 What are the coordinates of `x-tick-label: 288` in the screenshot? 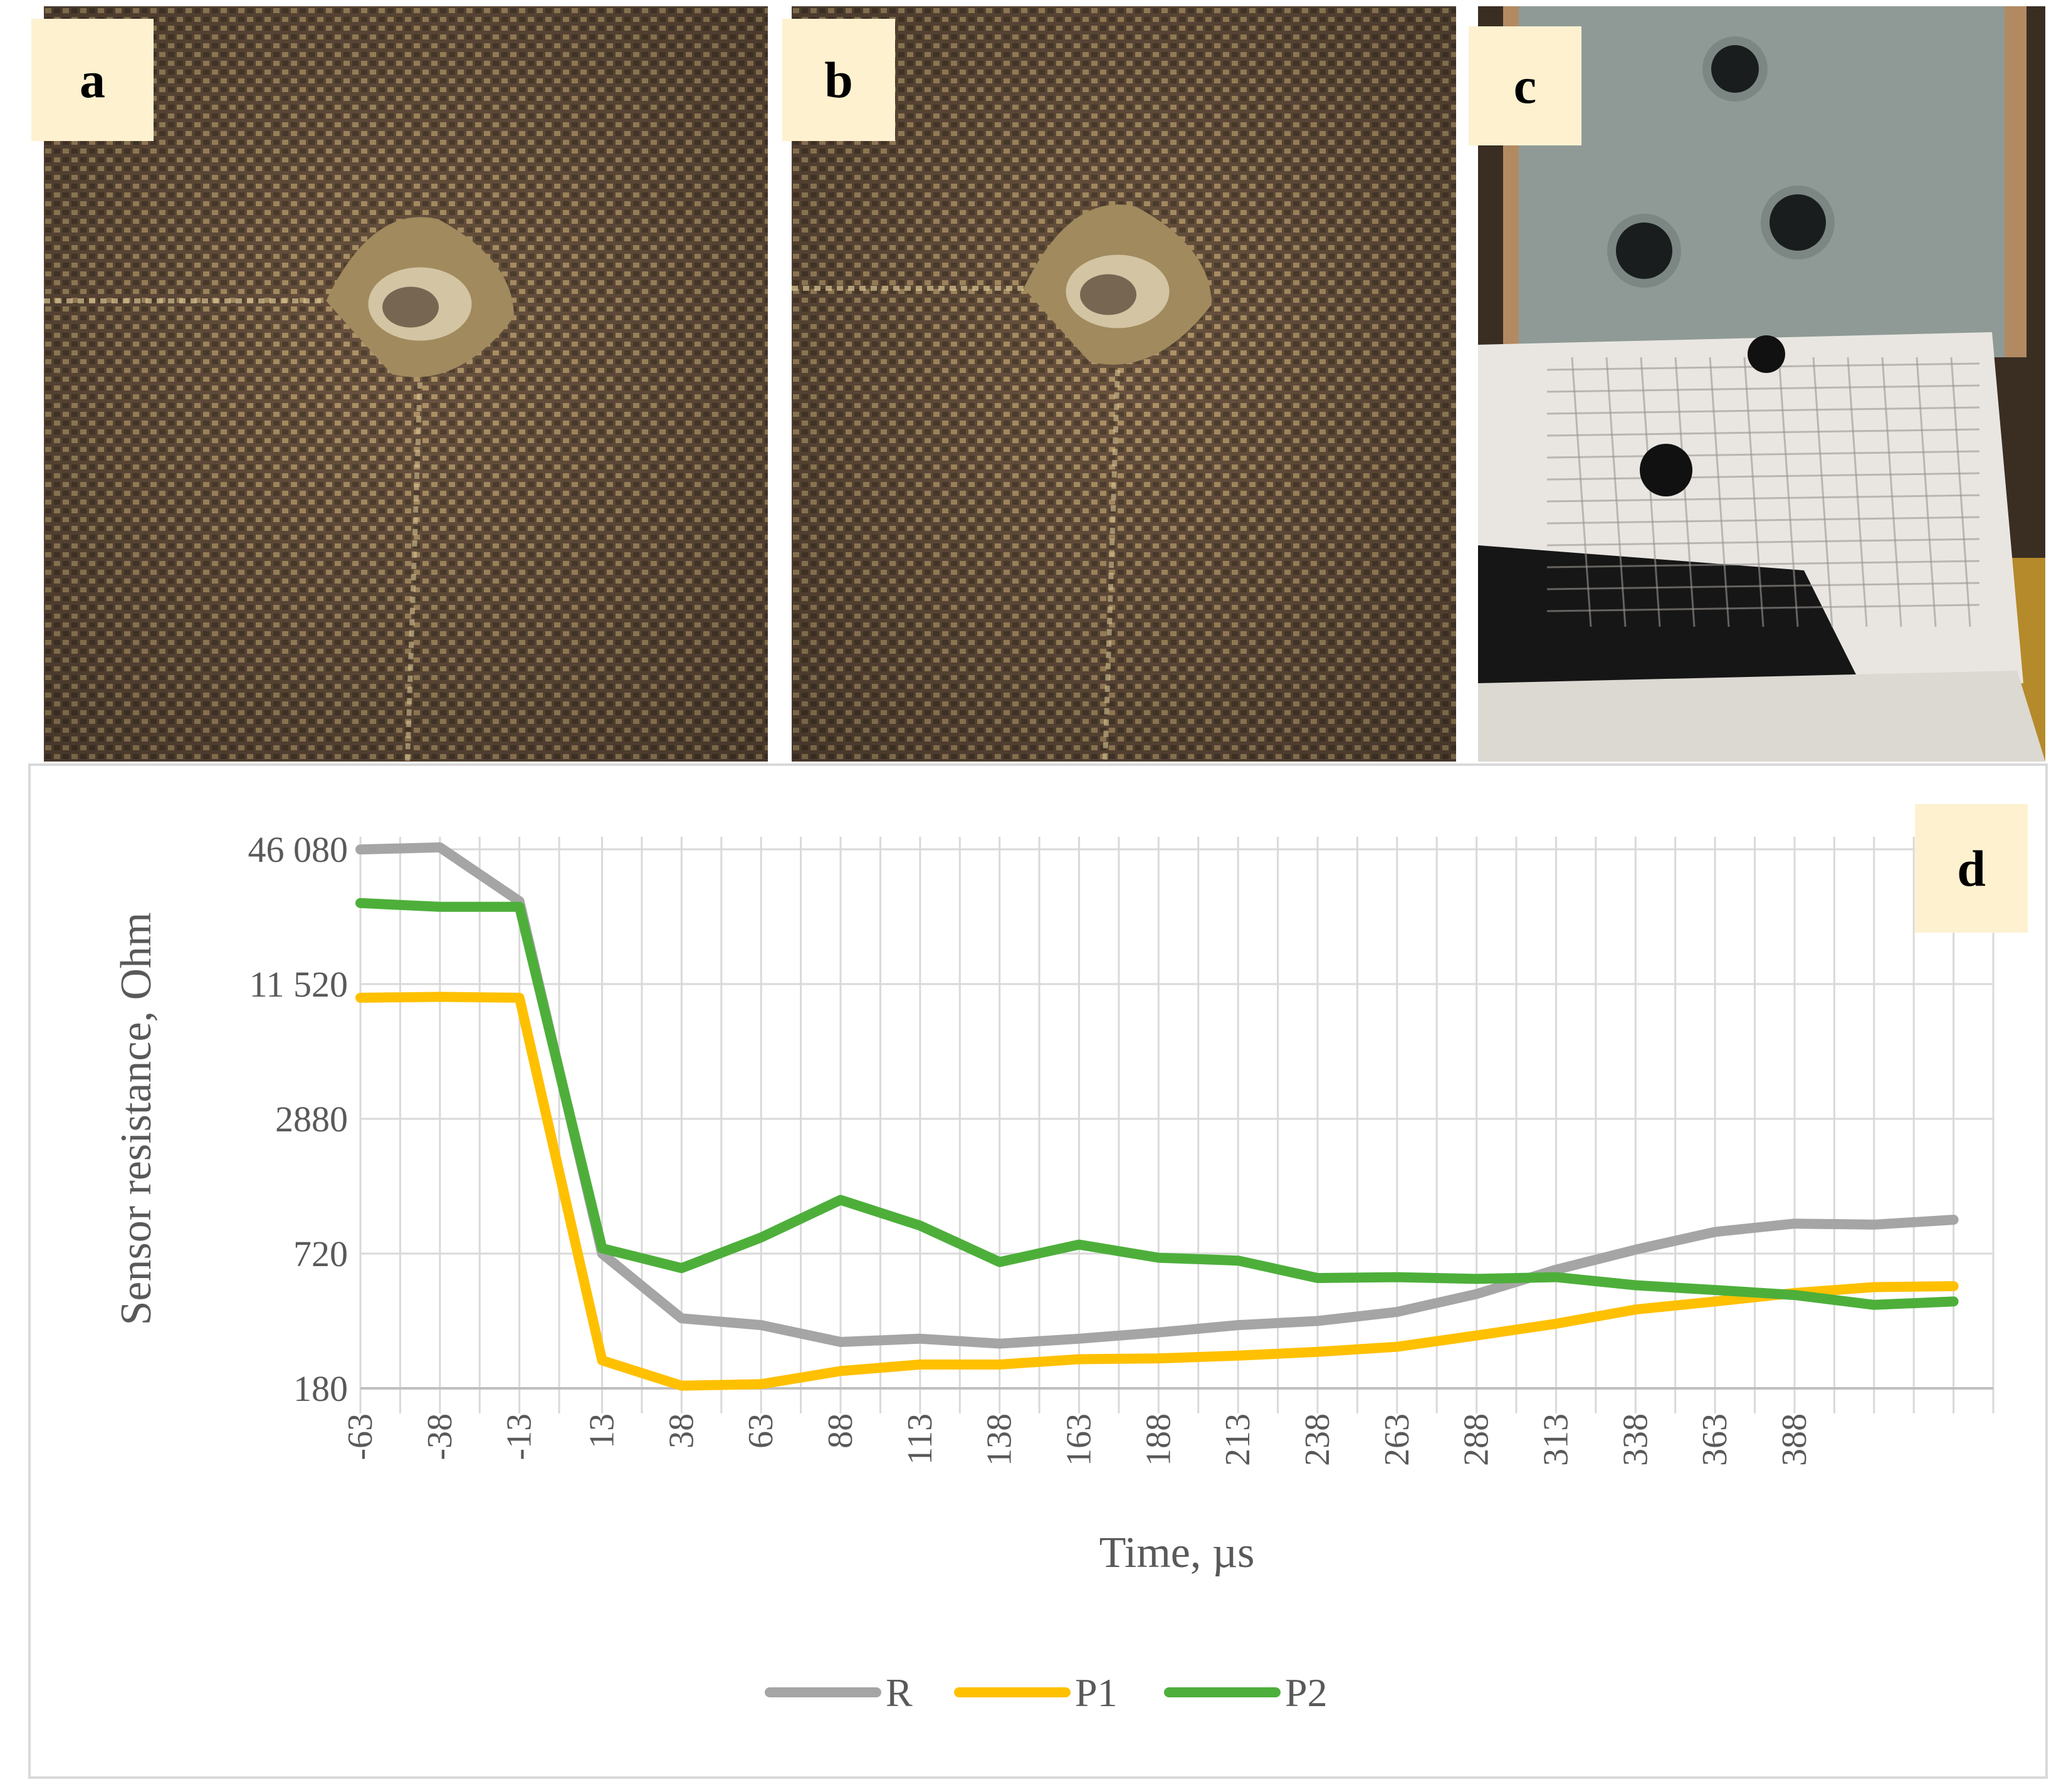 It's located at (1476, 1440).